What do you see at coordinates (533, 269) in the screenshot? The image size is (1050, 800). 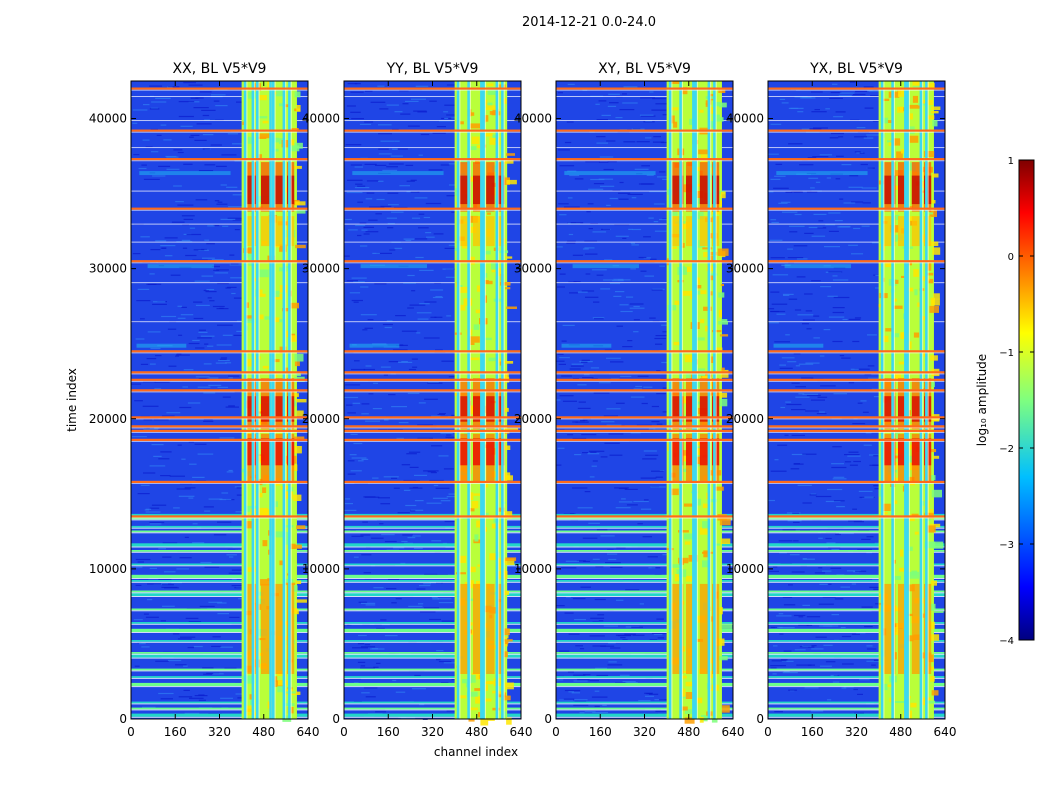 I see `y-tick-label: 30000` at bounding box center [533, 269].